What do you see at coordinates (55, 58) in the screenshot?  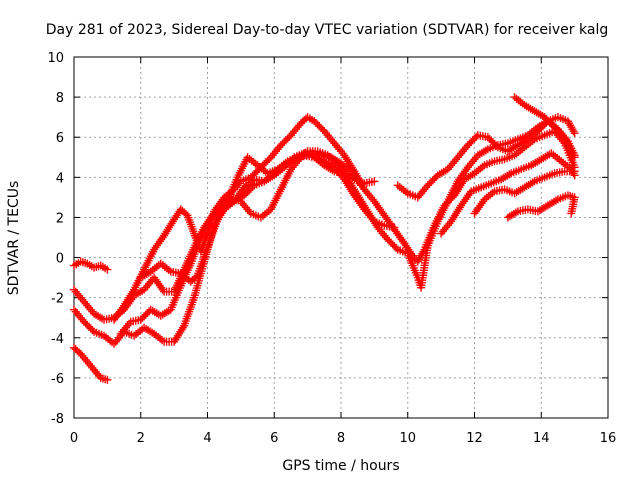 I see `y-tick-label: 10` at bounding box center [55, 58].